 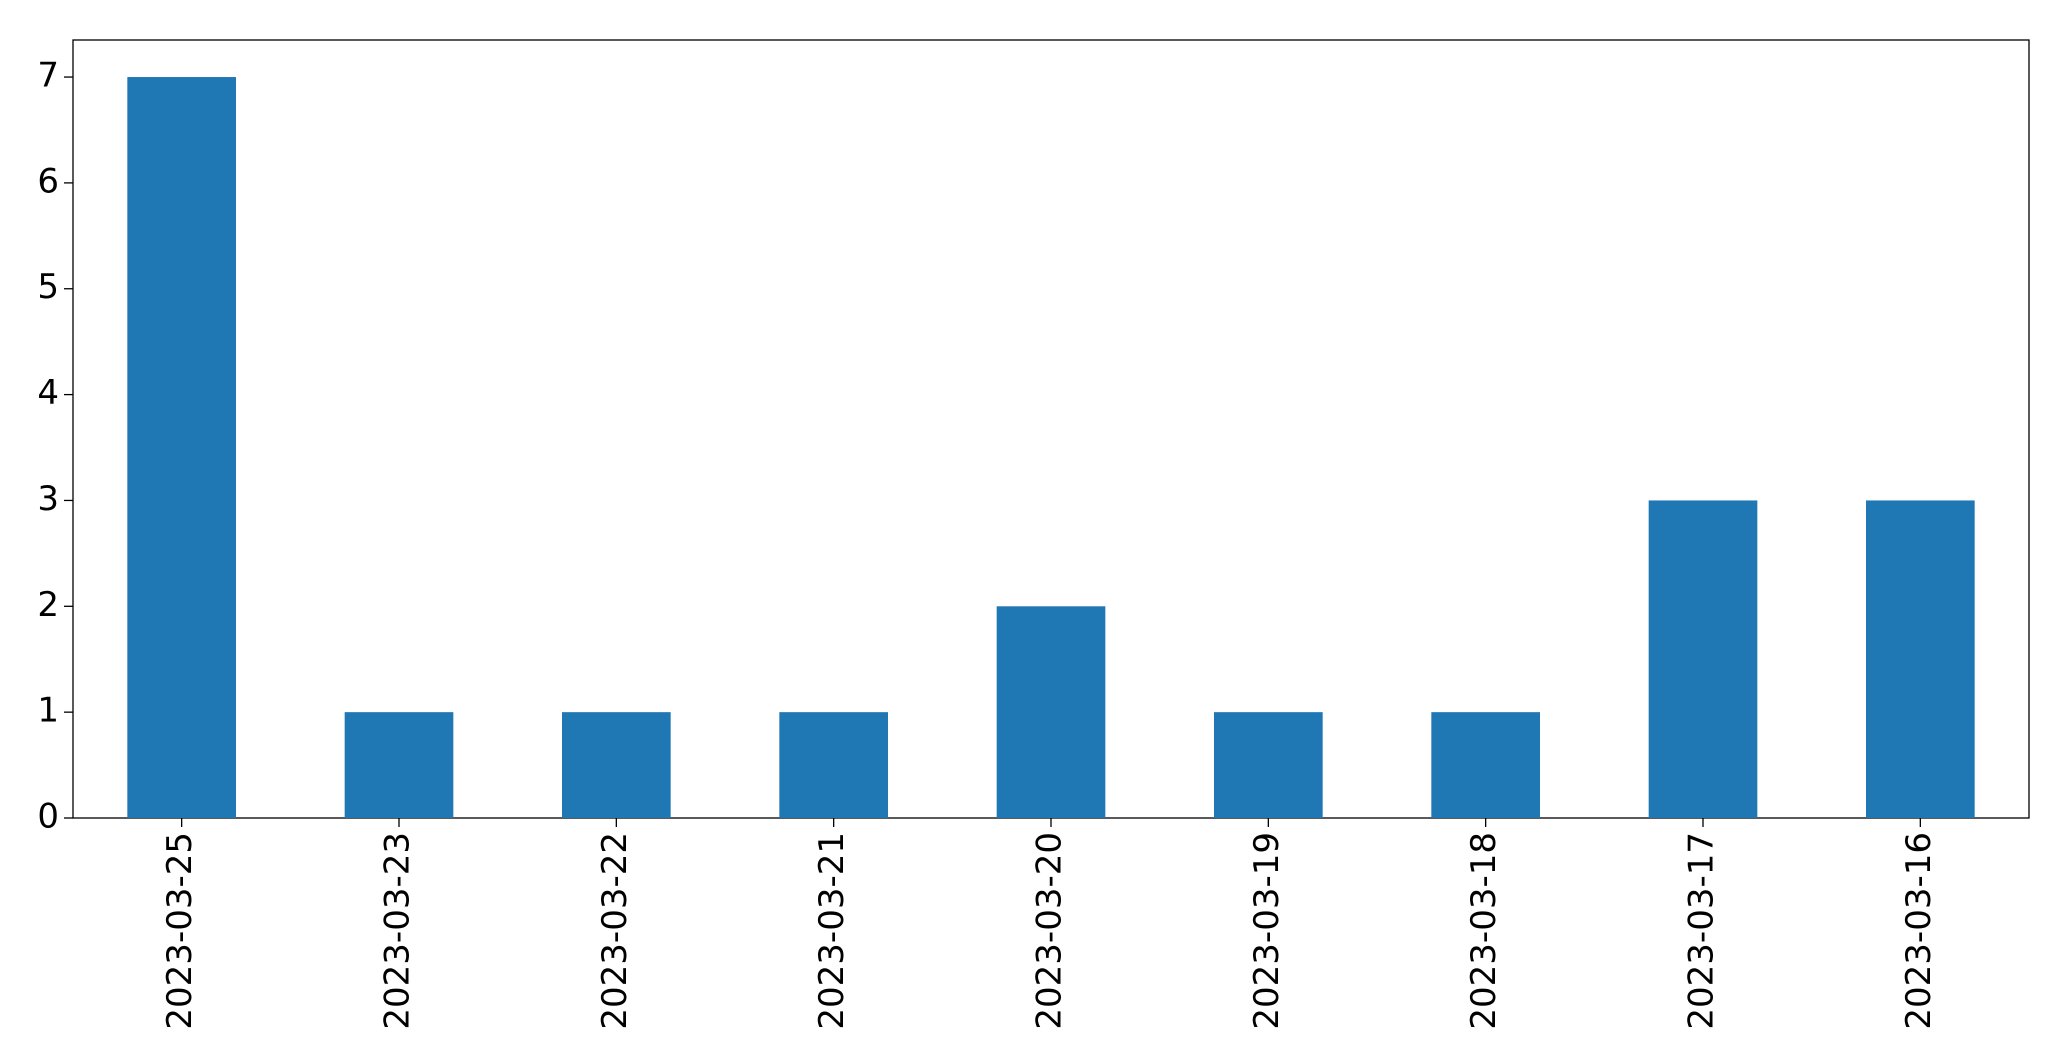 I want to click on y-tick-label: 1, so click(x=48, y=711).